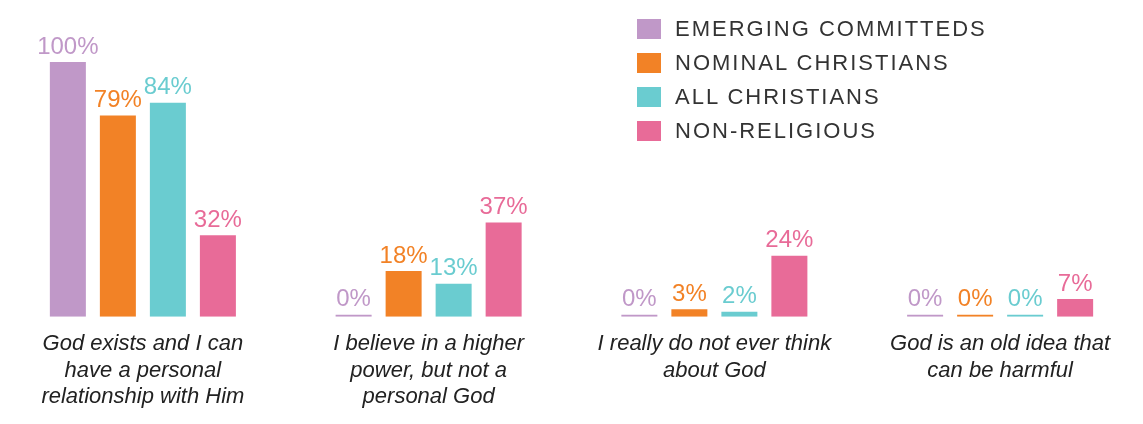 This screenshot has width=1143, height=424. What do you see at coordinates (715, 356) in the screenshot?
I see `x-tick-label: I really do not ever think about God` at bounding box center [715, 356].